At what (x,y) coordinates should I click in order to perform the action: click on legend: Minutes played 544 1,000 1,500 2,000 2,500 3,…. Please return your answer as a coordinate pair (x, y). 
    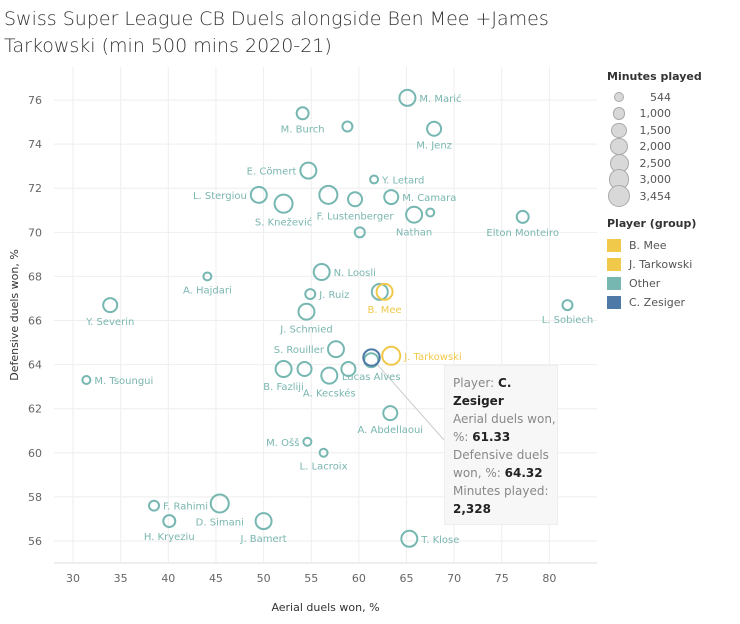
    Looking at the image, I should click on (654, 191).